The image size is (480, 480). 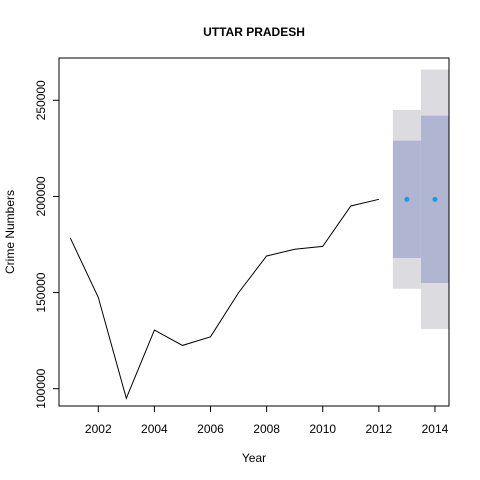 I want to click on chart-title: UTTAR PRADESH, so click(x=254, y=32).